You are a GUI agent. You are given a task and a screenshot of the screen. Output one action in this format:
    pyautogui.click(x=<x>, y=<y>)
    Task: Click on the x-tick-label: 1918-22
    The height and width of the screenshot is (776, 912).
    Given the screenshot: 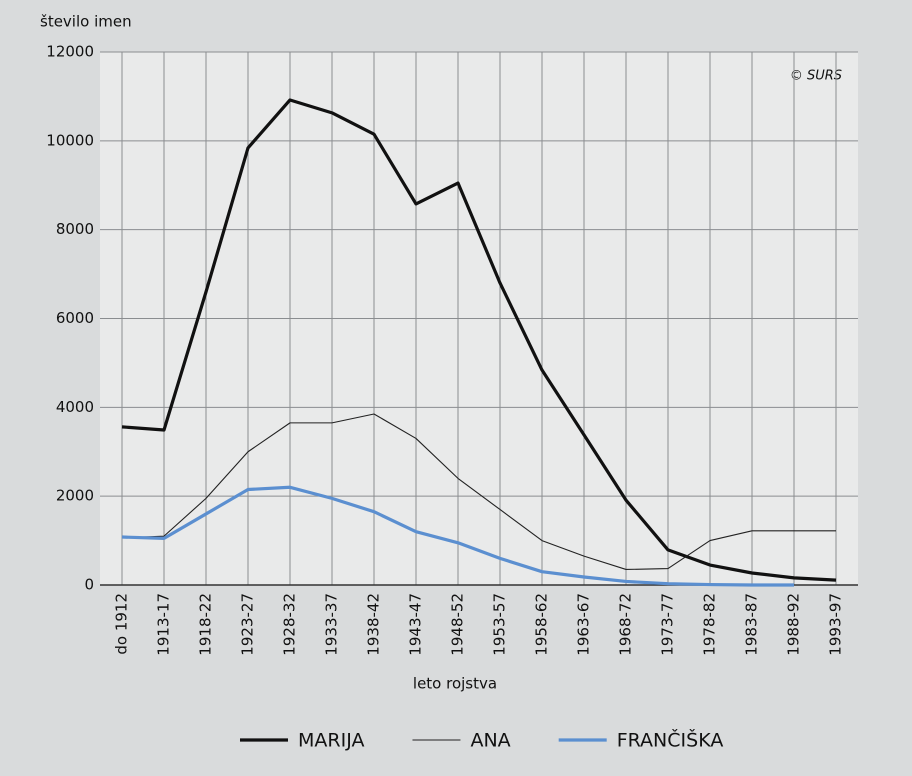 What is the action you would take?
    pyautogui.click(x=206, y=624)
    